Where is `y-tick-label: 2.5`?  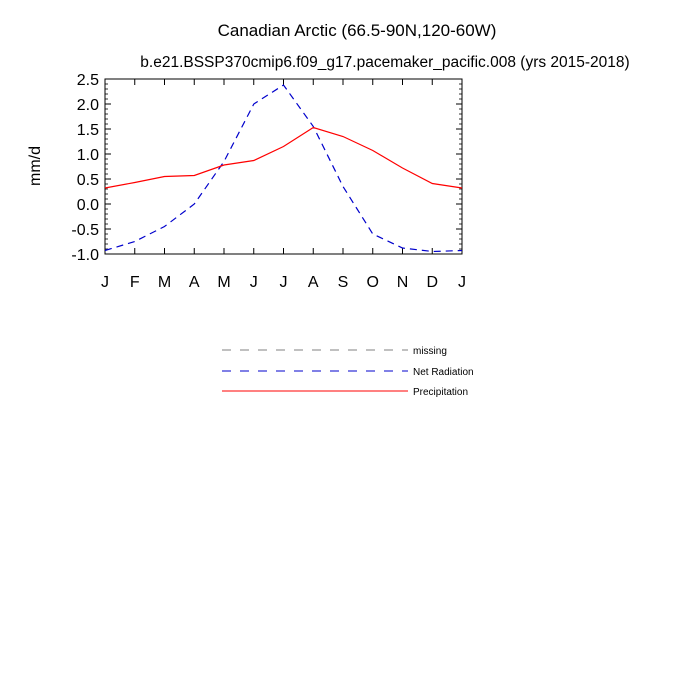 y-tick-label: 2.5 is located at coordinates (88, 80).